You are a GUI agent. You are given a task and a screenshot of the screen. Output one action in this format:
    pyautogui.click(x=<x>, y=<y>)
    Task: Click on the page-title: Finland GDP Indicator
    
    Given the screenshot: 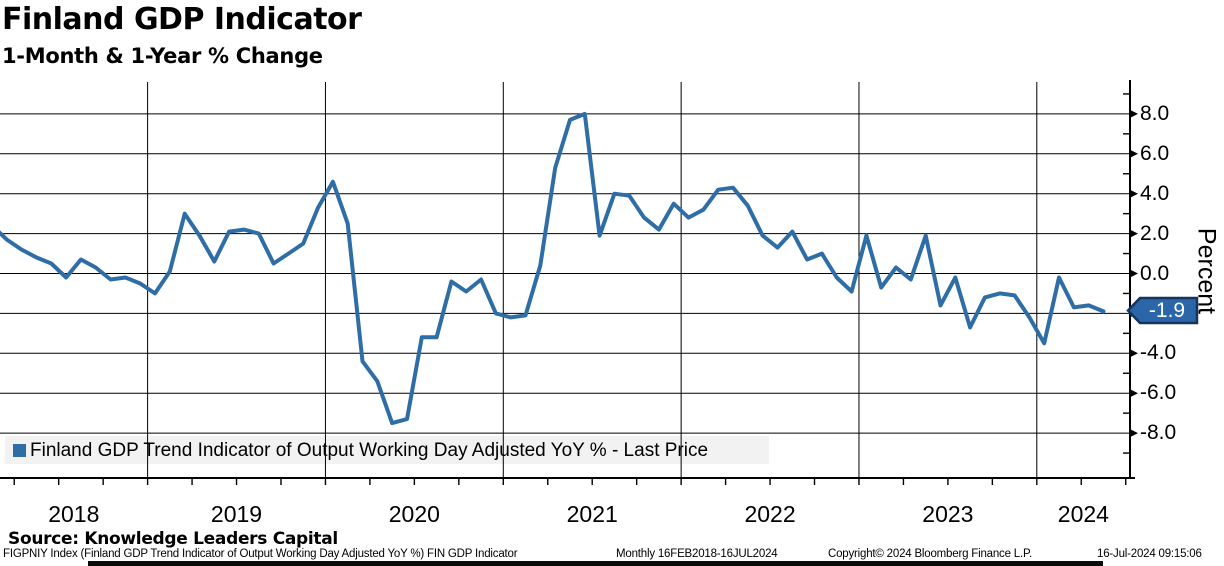 What is the action you would take?
    pyautogui.click(x=182, y=19)
    